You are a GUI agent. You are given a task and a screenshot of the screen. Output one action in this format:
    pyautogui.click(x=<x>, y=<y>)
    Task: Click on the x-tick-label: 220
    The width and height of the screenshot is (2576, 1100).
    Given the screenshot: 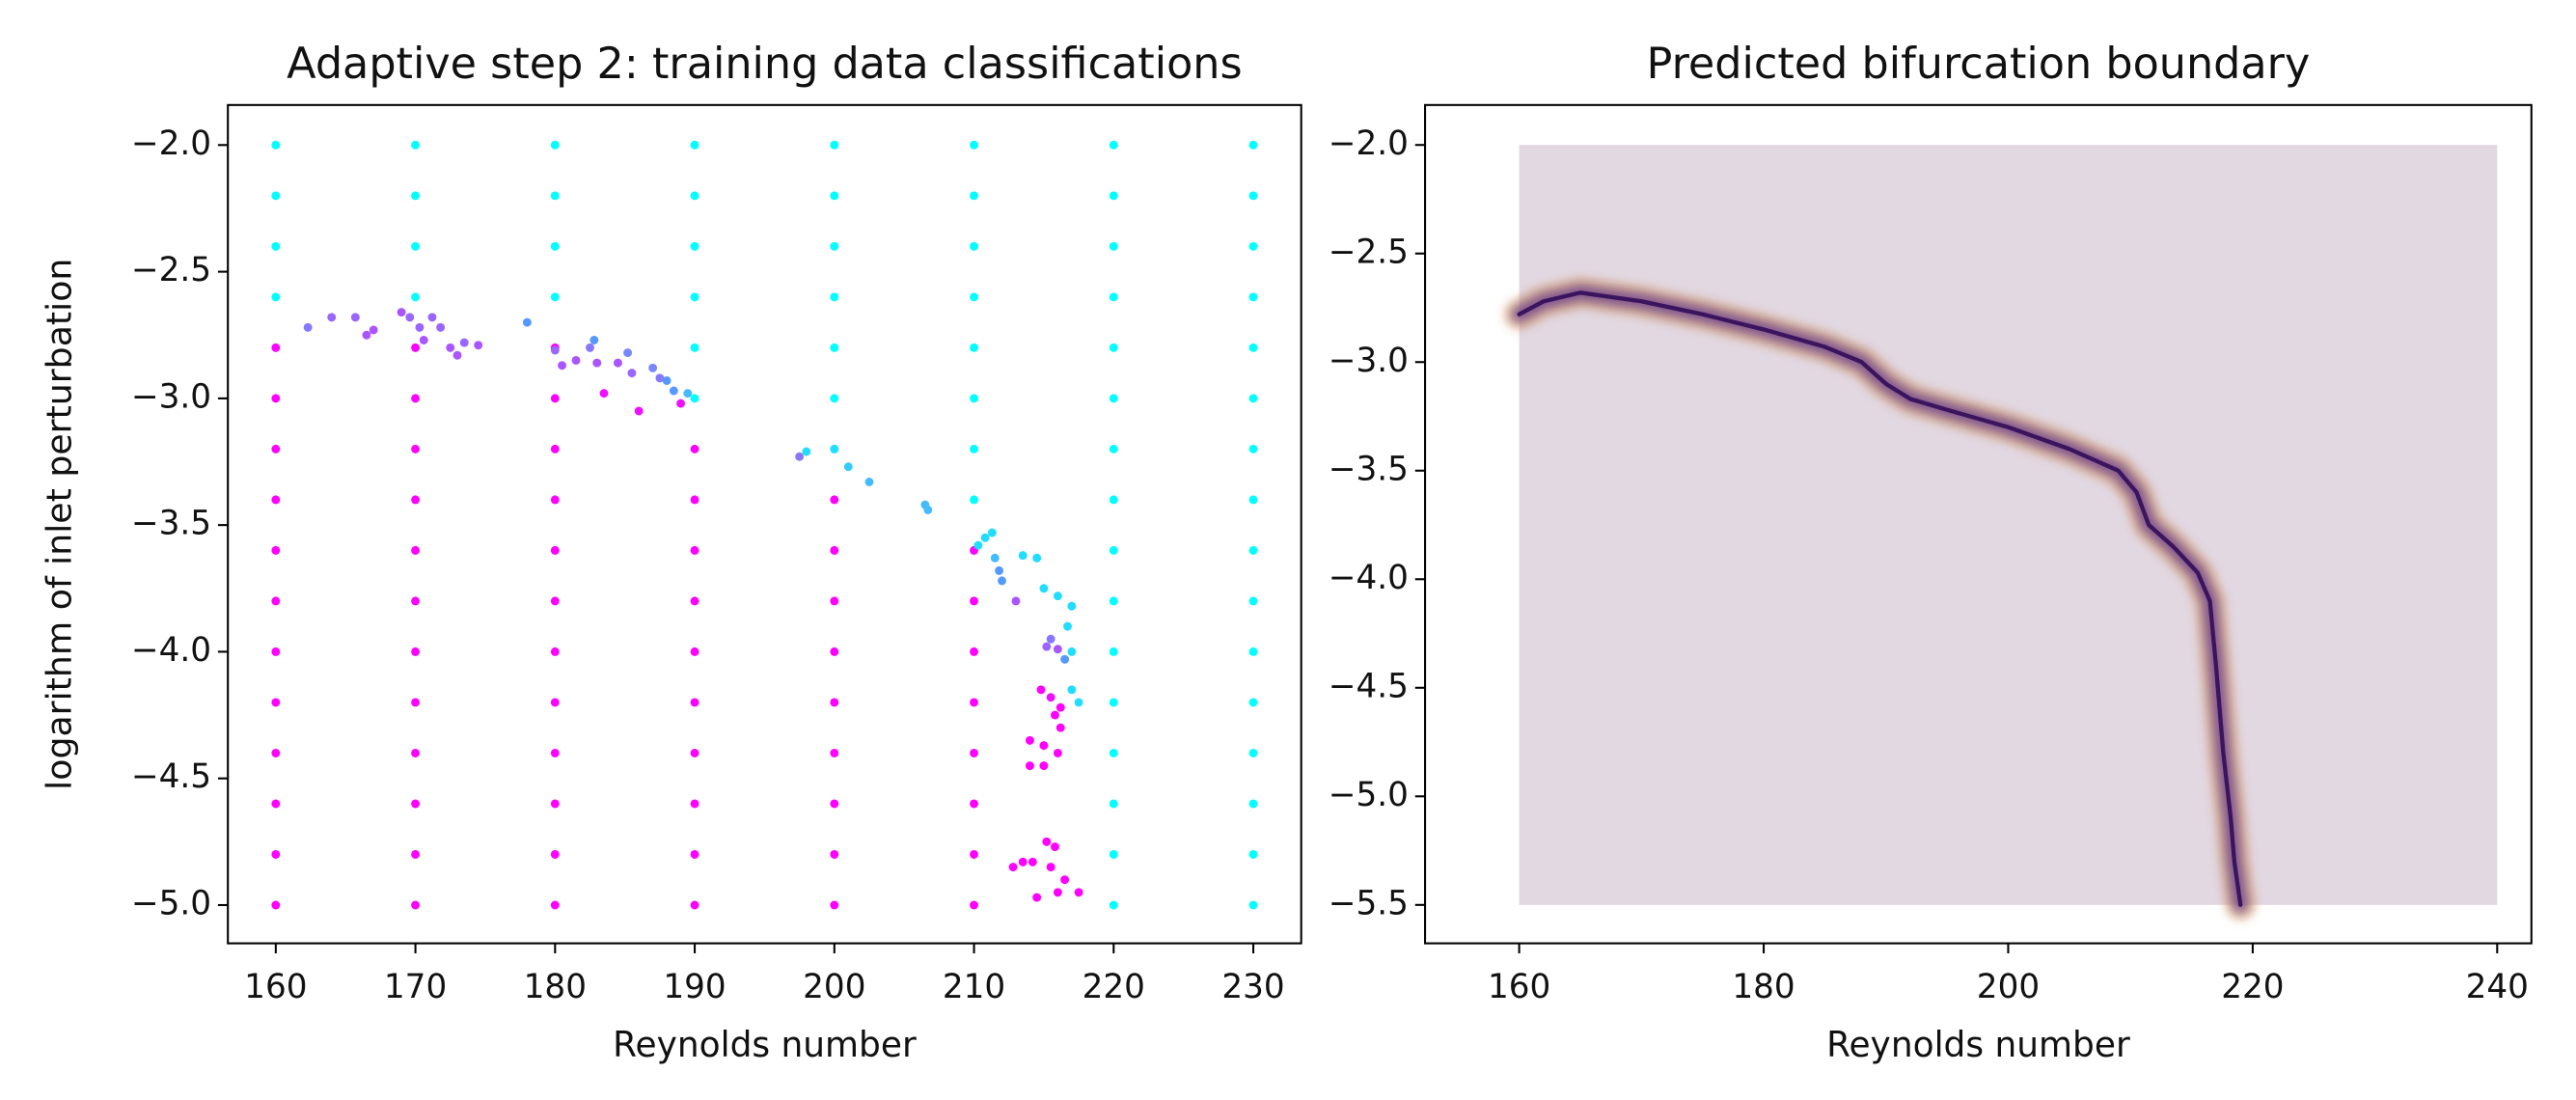 What is the action you would take?
    pyautogui.click(x=2252, y=987)
    